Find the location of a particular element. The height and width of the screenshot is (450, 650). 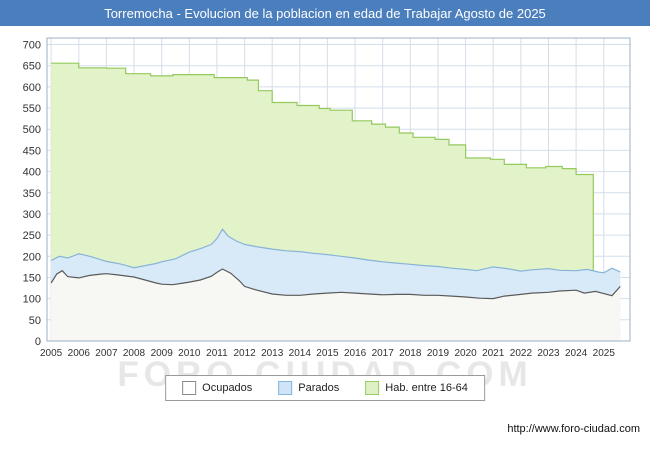

svg-text: 200 is located at coordinates (32, 257).